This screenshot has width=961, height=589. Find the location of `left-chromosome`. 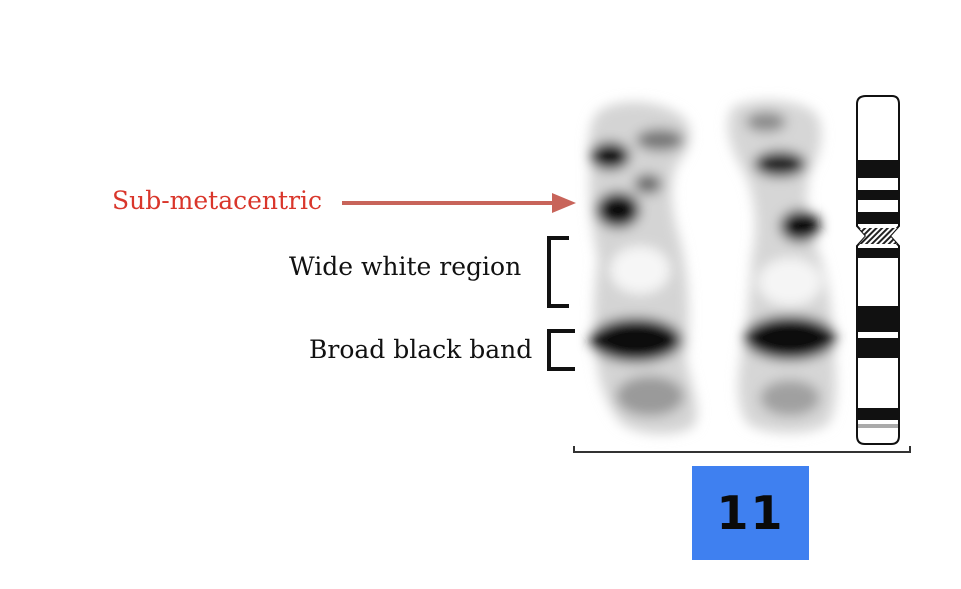

left-chromosome is located at coordinates (642, 268).